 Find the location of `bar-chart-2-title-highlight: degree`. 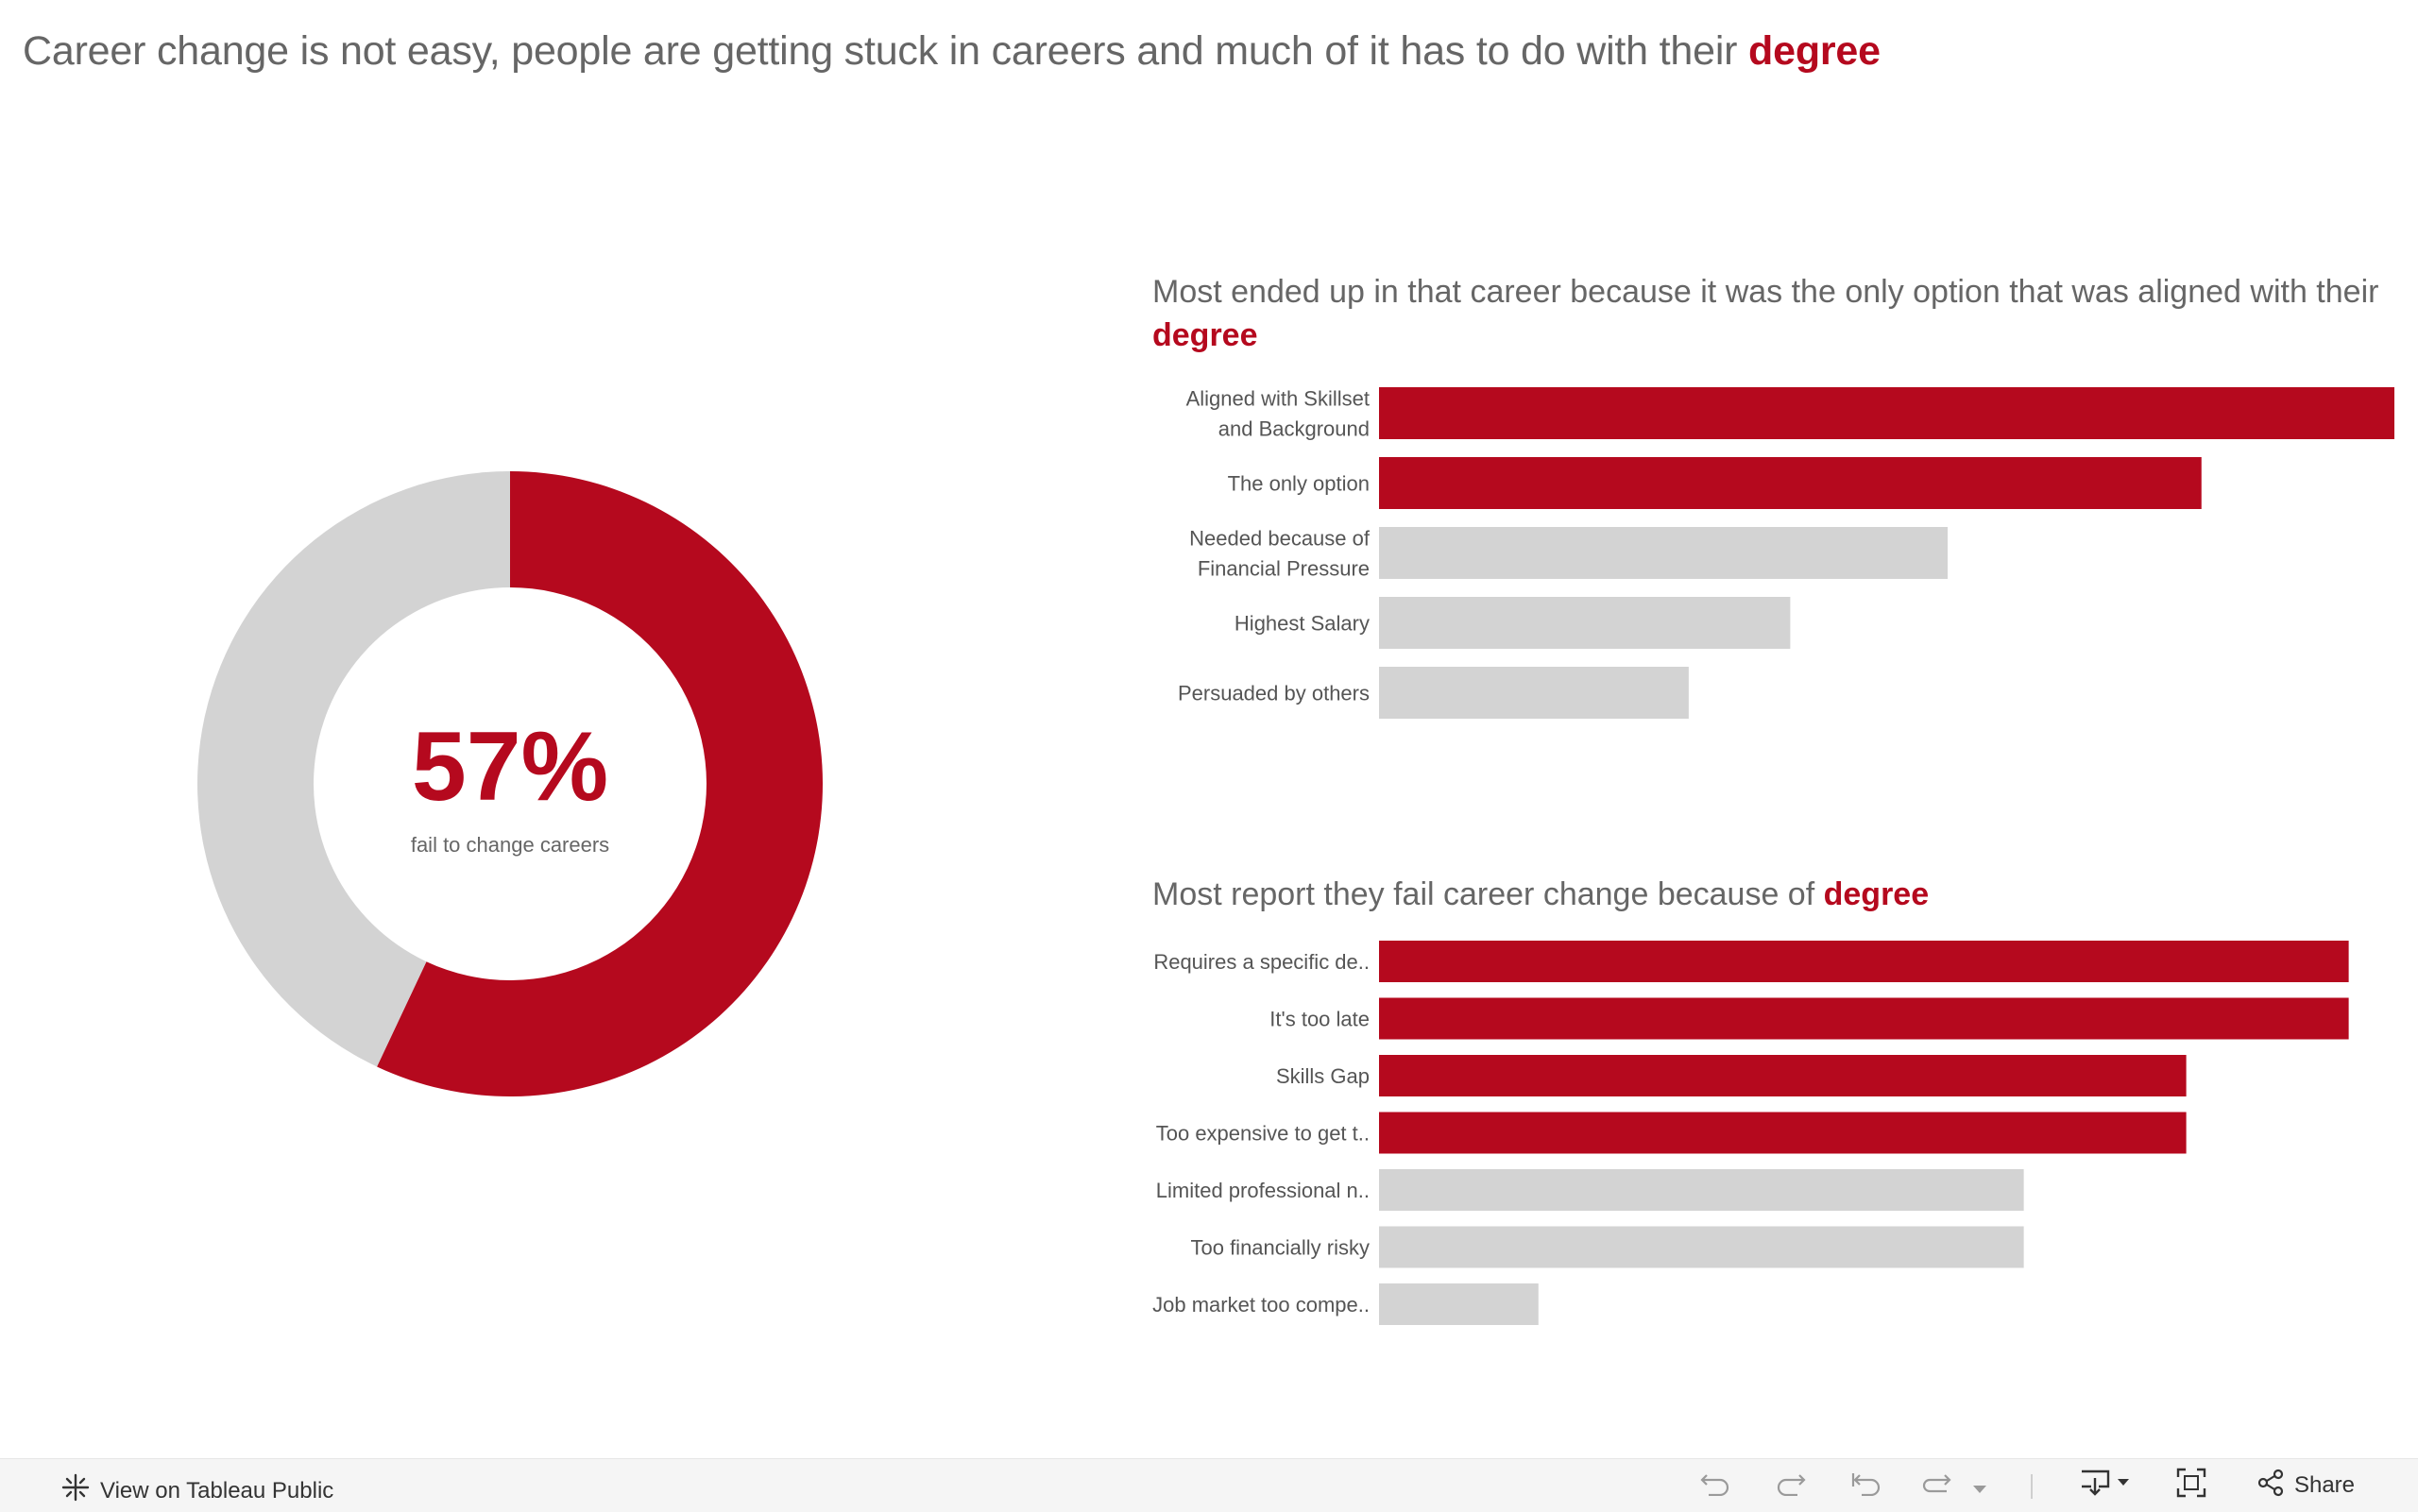

bar-chart-2-title-highlight: degree is located at coordinates (1876, 894).